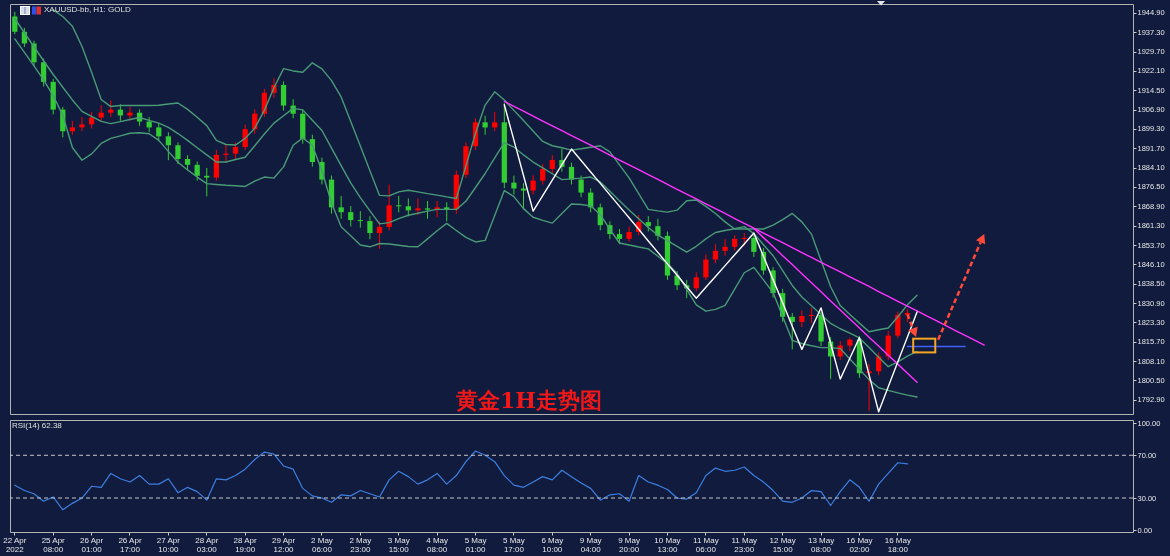  I want to click on x-tick-label: 29 Apr 12:00, so click(283, 544).